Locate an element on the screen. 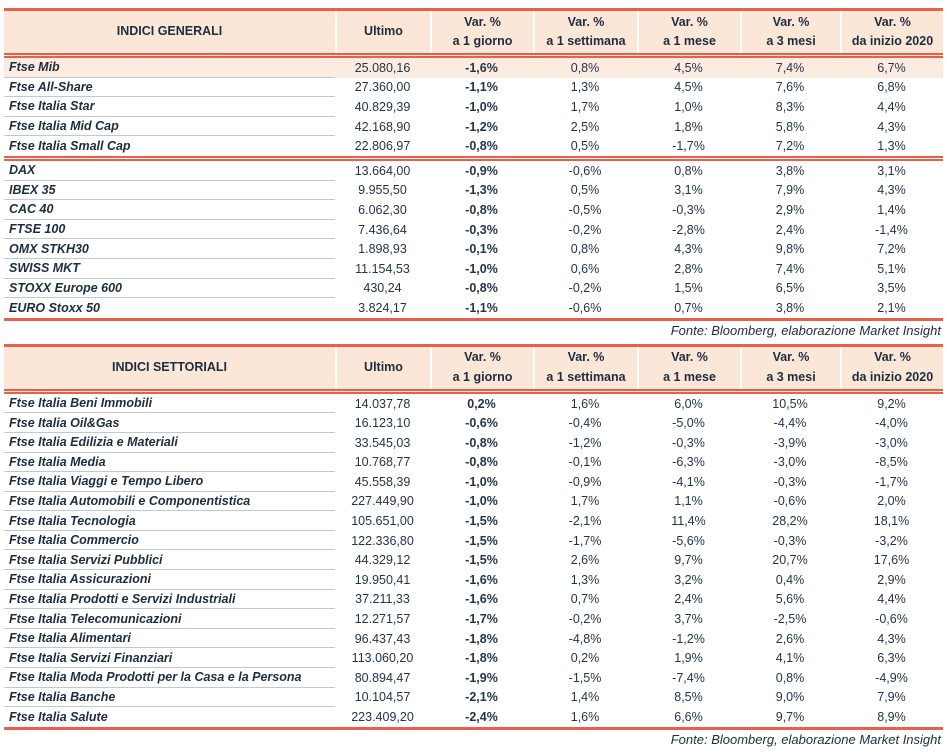 The width and height of the screenshot is (947, 754). index-name: EURO Stoxx 50 is located at coordinates (55, 307).